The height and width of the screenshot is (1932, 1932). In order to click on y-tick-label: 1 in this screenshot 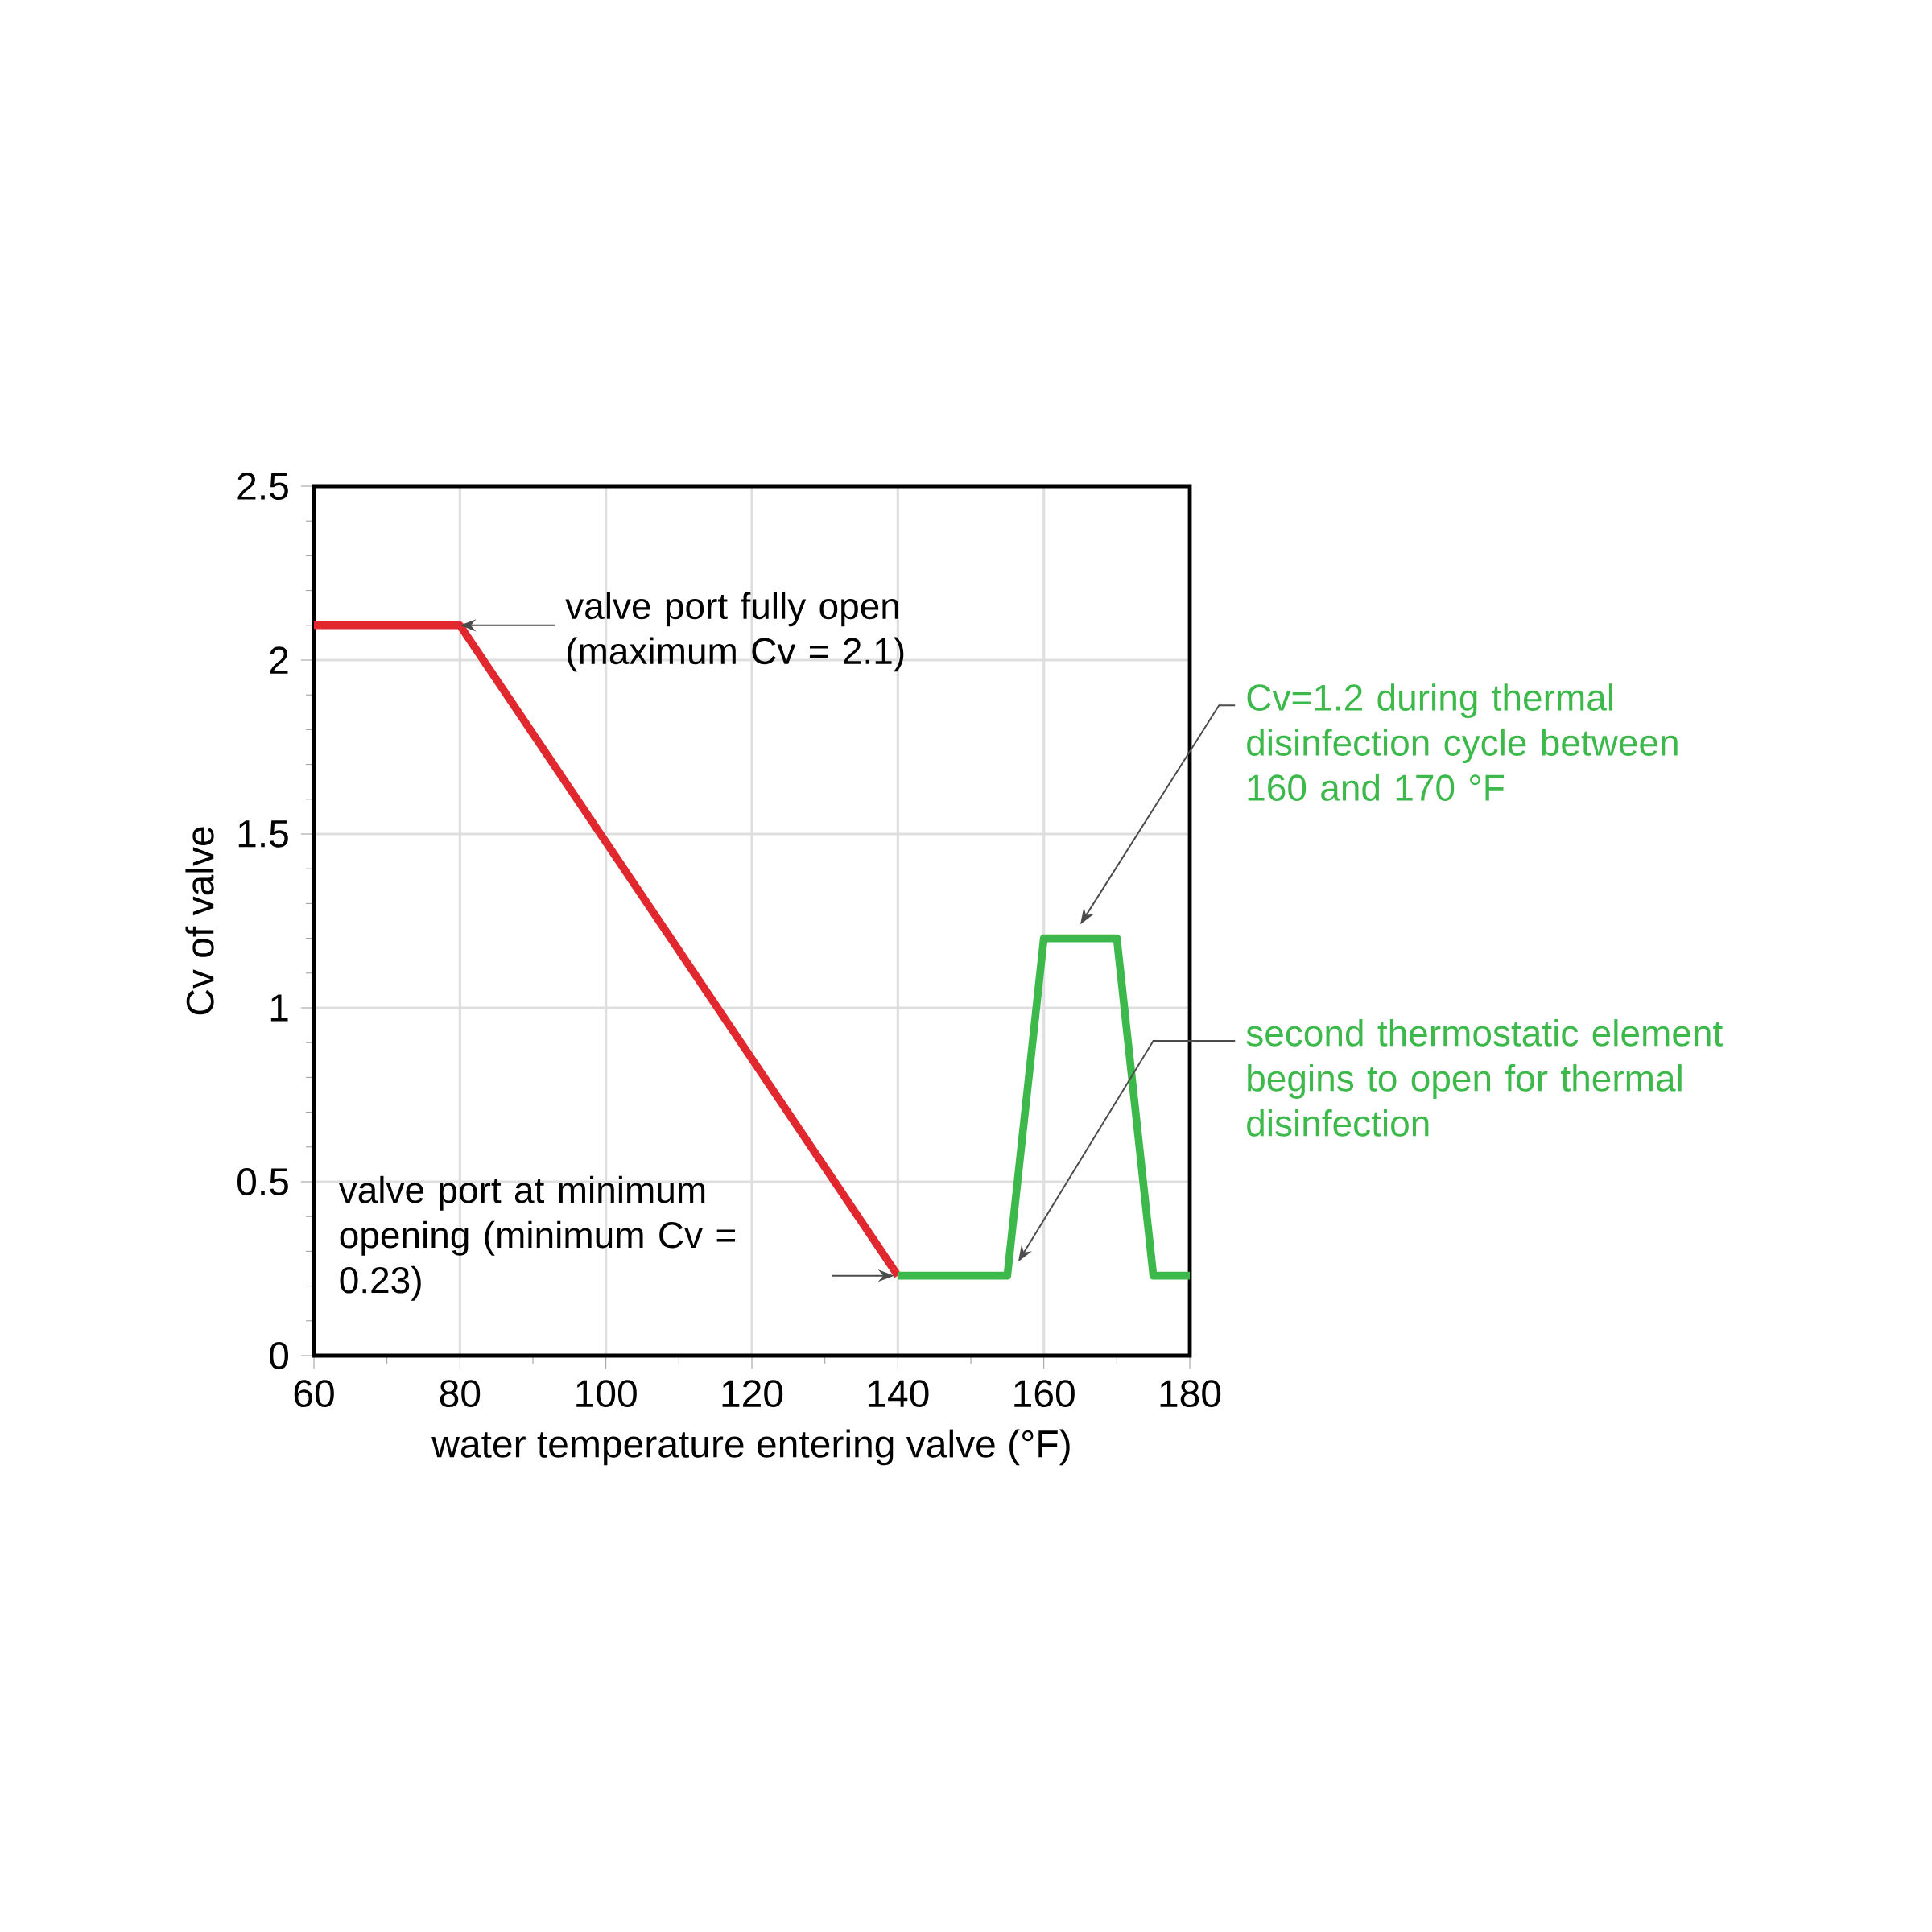, I will do `click(279, 1008)`.